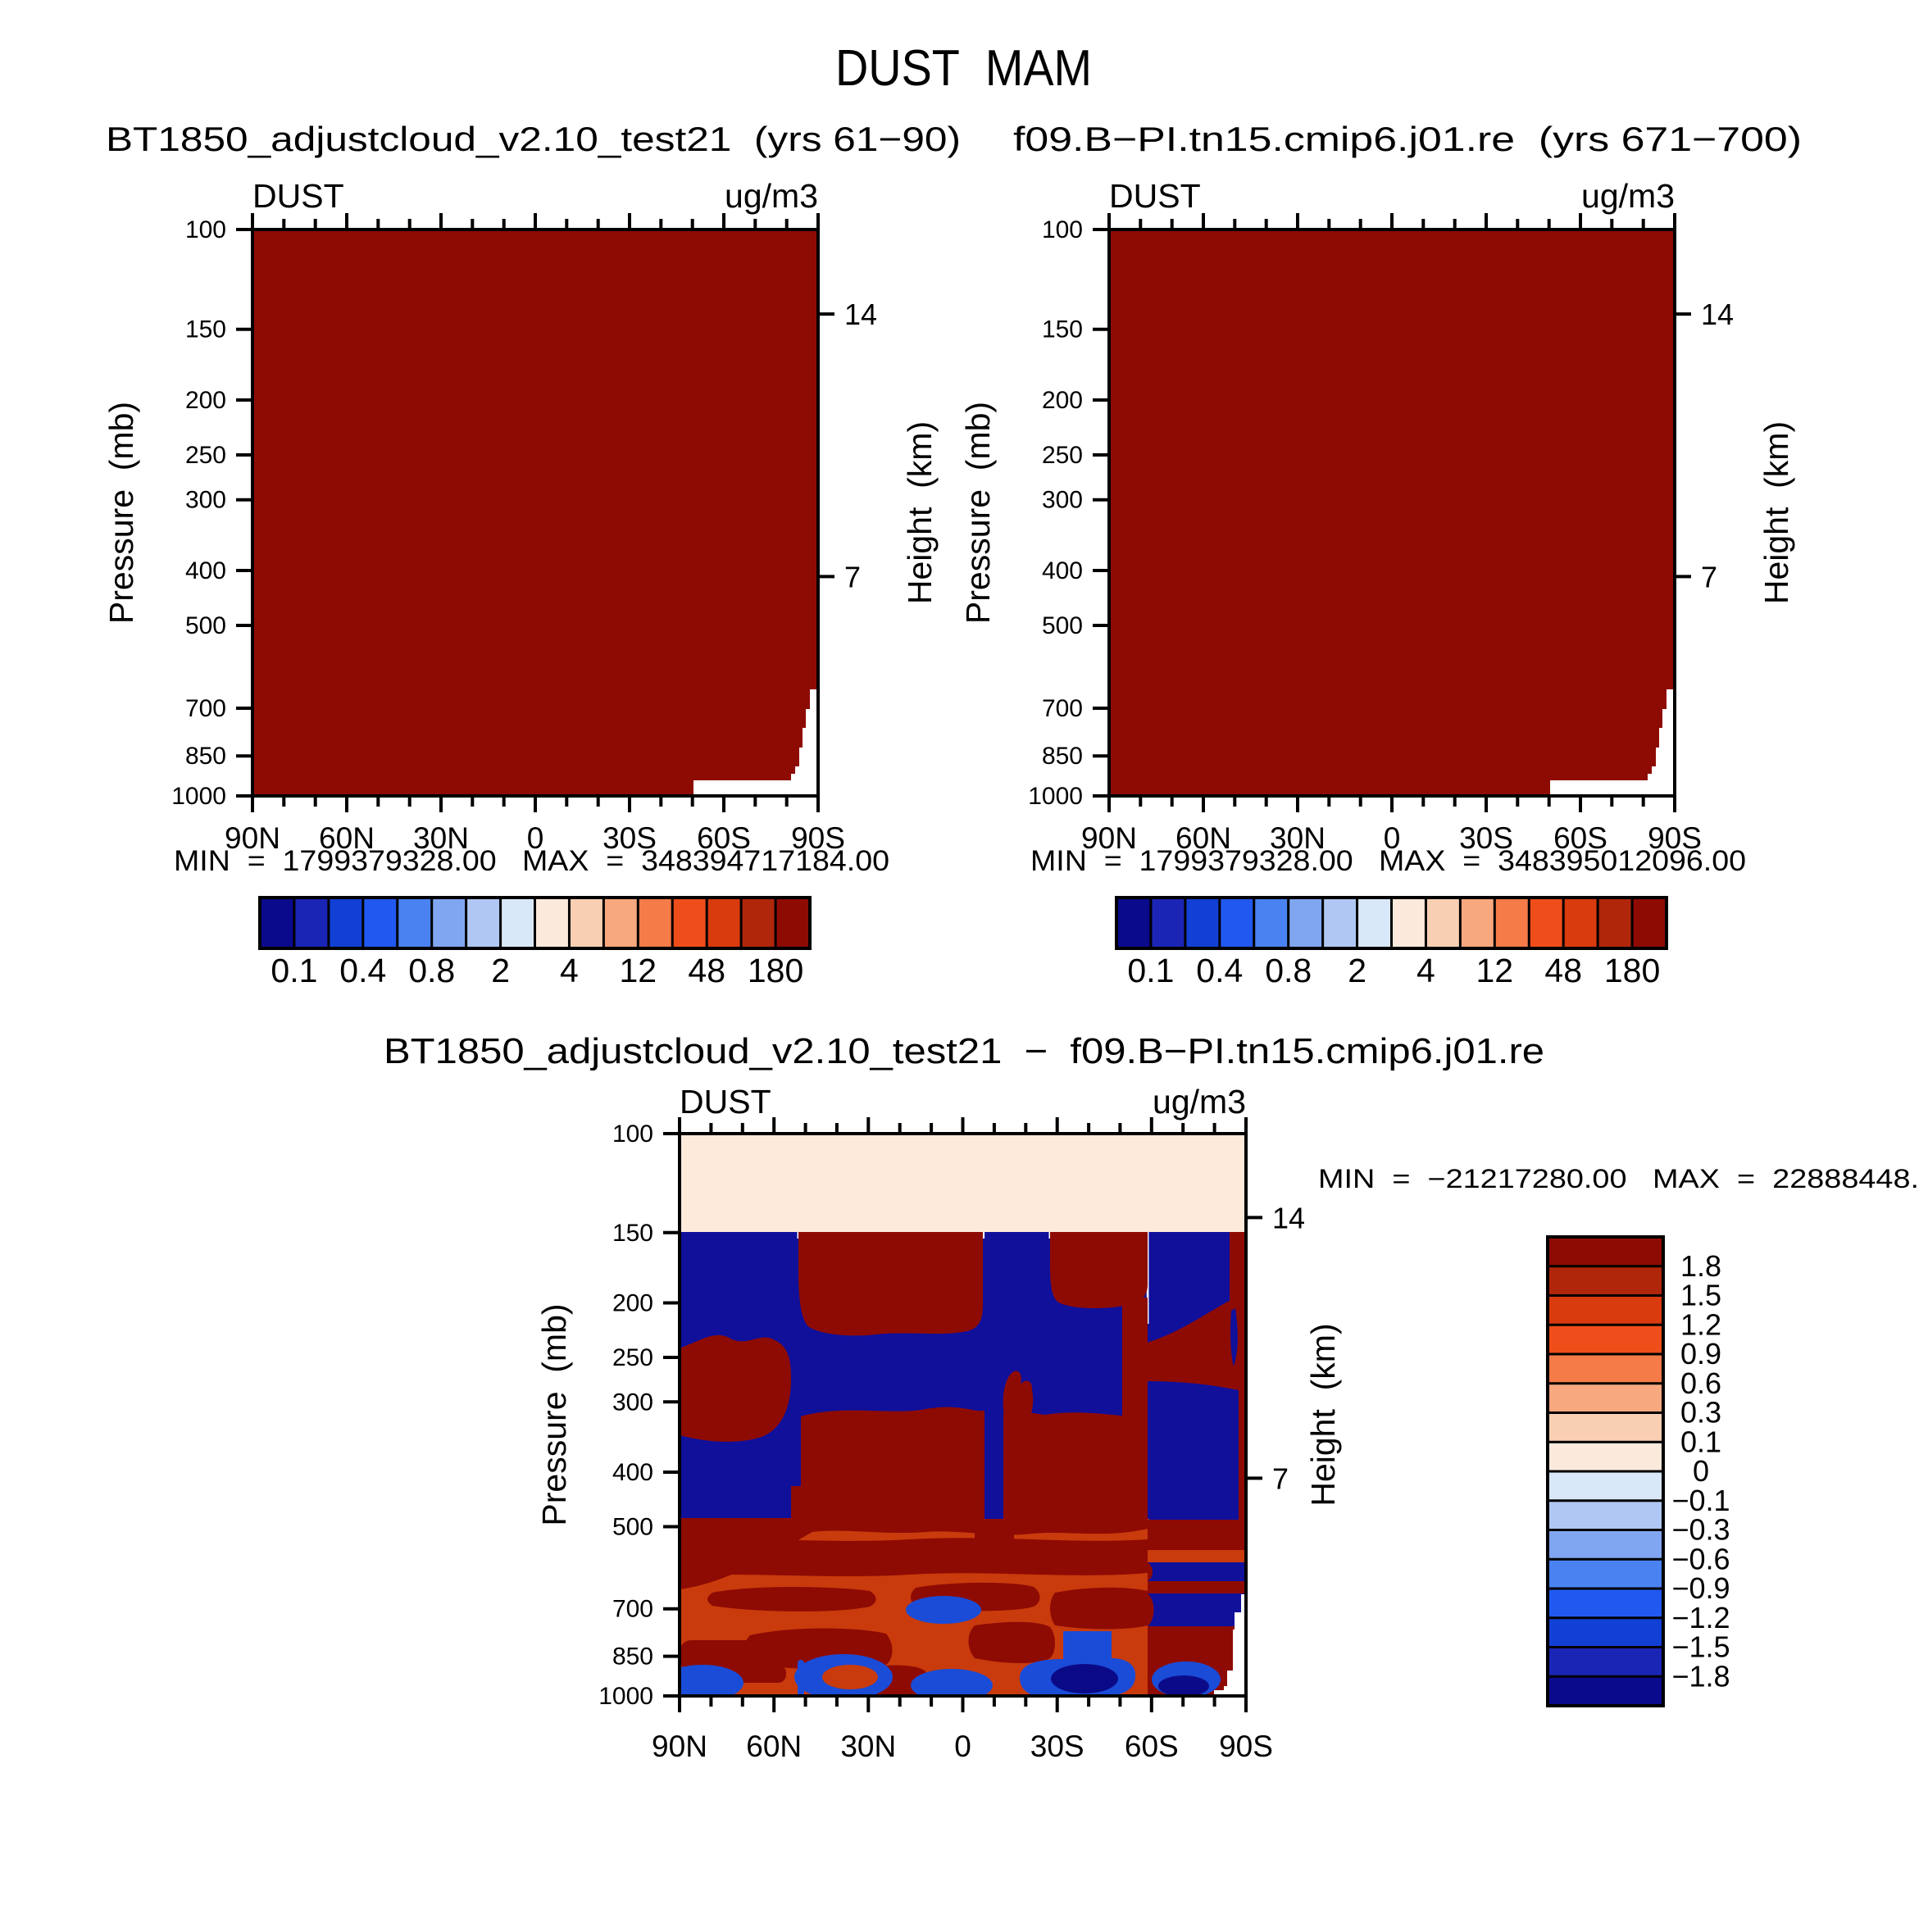 Image resolution: width=1928 pixels, height=1932 pixels. I want to click on svg-text: −0.3, so click(1700, 1530).